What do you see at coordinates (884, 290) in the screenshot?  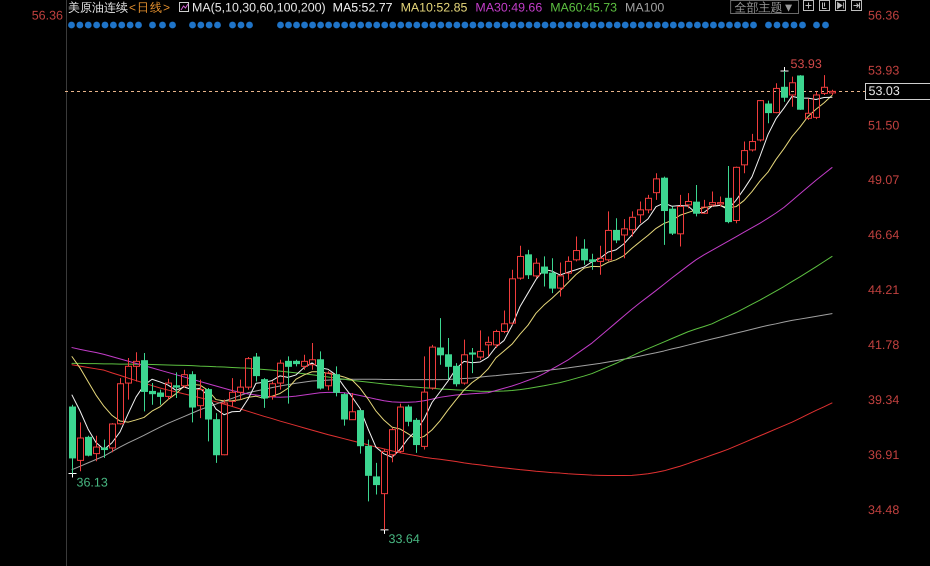 I see `y-tick-label: 44.21` at bounding box center [884, 290].